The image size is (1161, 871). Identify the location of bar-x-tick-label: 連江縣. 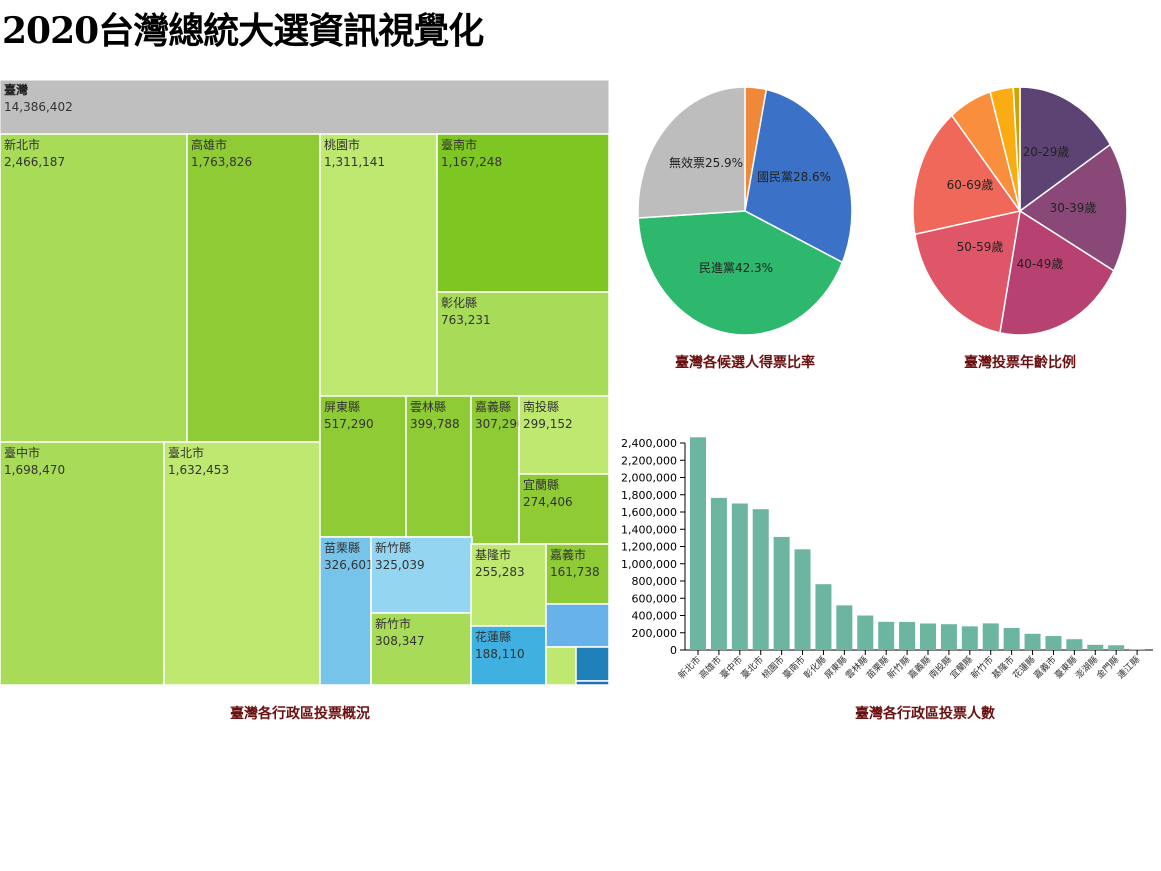
(1129, 668).